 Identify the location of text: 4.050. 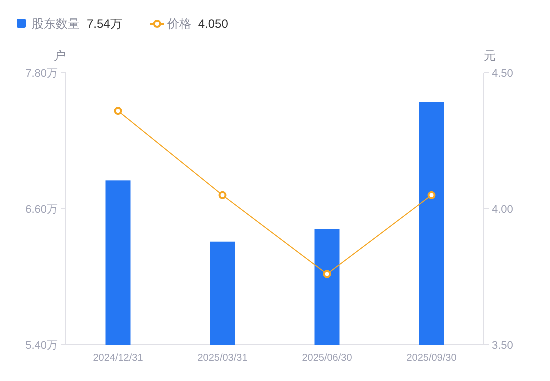
(213, 24).